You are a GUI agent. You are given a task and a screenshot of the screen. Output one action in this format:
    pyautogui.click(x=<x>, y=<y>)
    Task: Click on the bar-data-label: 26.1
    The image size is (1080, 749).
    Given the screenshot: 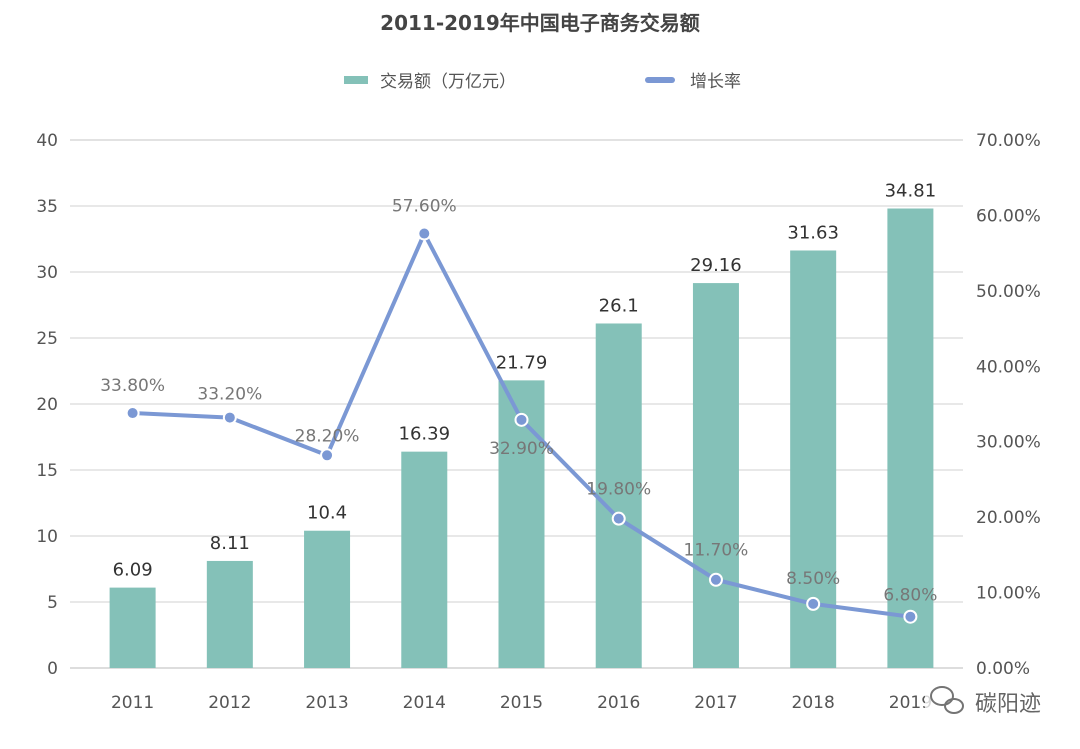 What is the action you would take?
    pyautogui.click(x=619, y=305)
    